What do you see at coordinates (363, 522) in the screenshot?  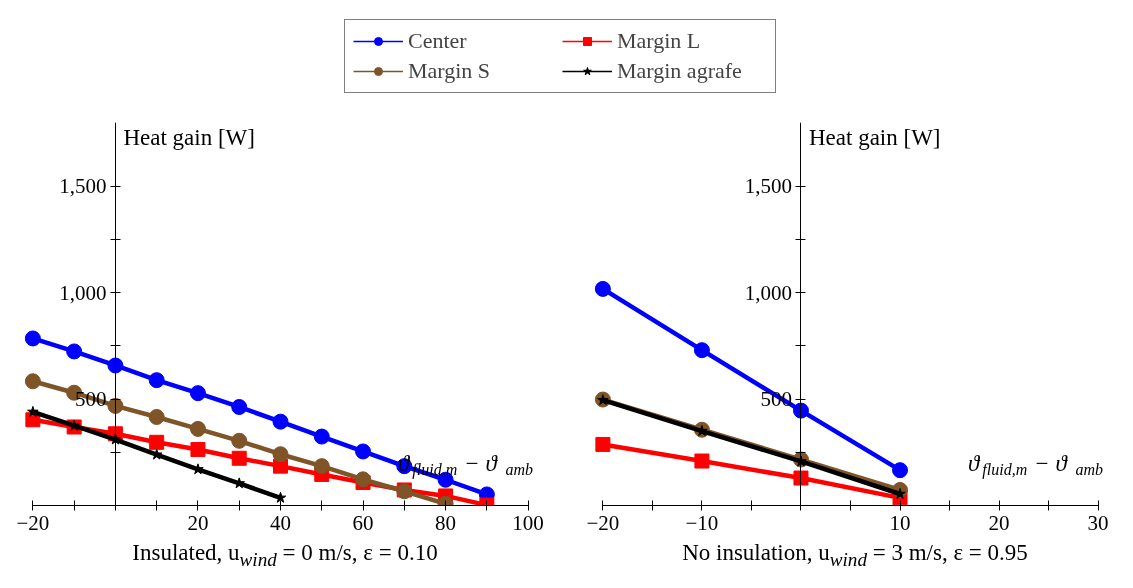 I see `x-tick-label: 60` at bounding box center [363, 522].